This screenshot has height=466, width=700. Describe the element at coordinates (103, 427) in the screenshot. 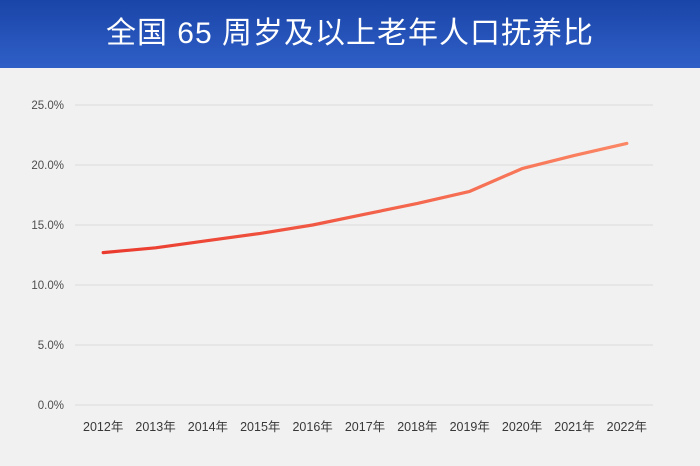

I see `x-tick-label: 2012年` at that location.